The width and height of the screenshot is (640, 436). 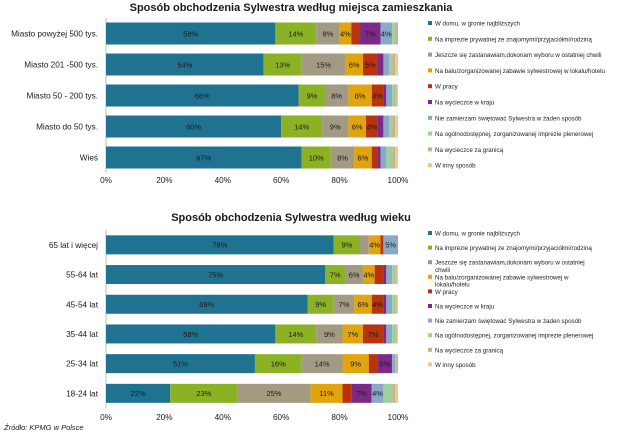 What do you see at coordinates (469, 150) in the screenshot?
I see `residence-legend-label-8: Na wycieczce za granicą` at bounding box center [469, 150].